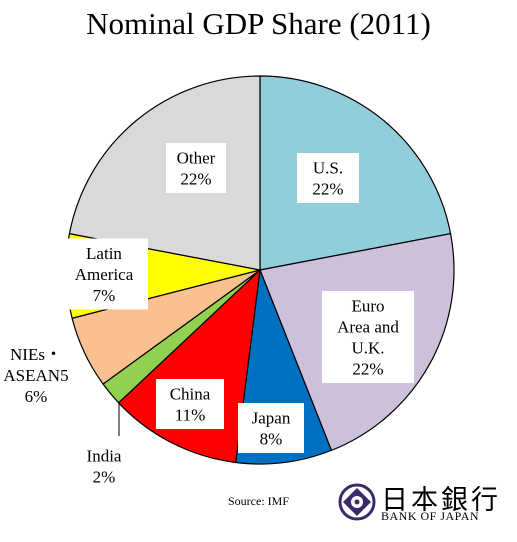 The width and height of the screenshot is (517, 542). I want to click on logo-english-text: BANK OF JAPAN, so click(430, 516).